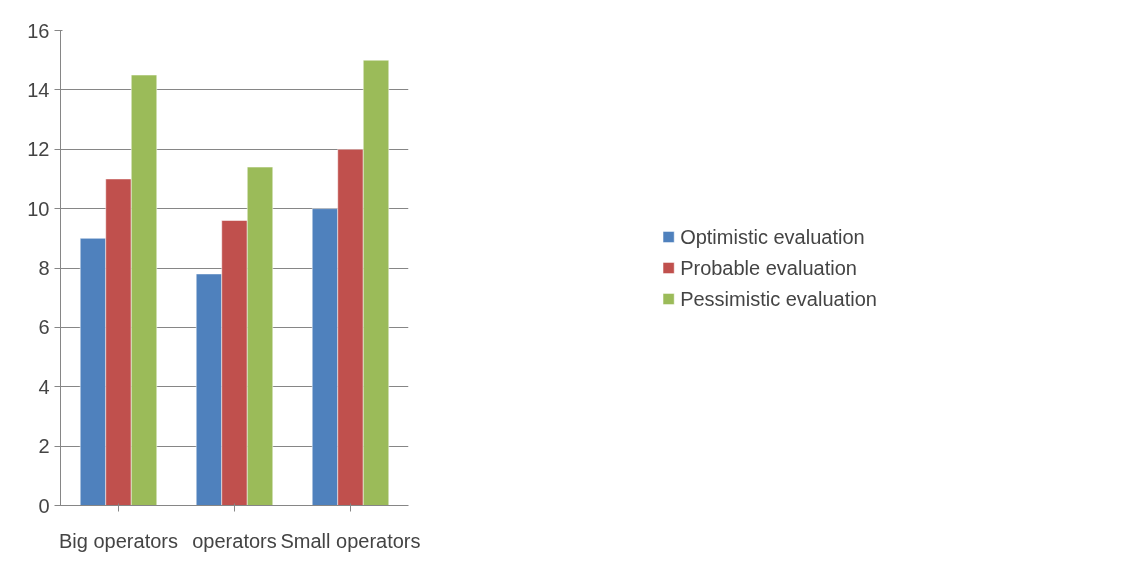 The image size is (1142, 577). Describe the element at coordinates (44, 446) in the screenshot. I see `y-tick-label: 2` at that location.